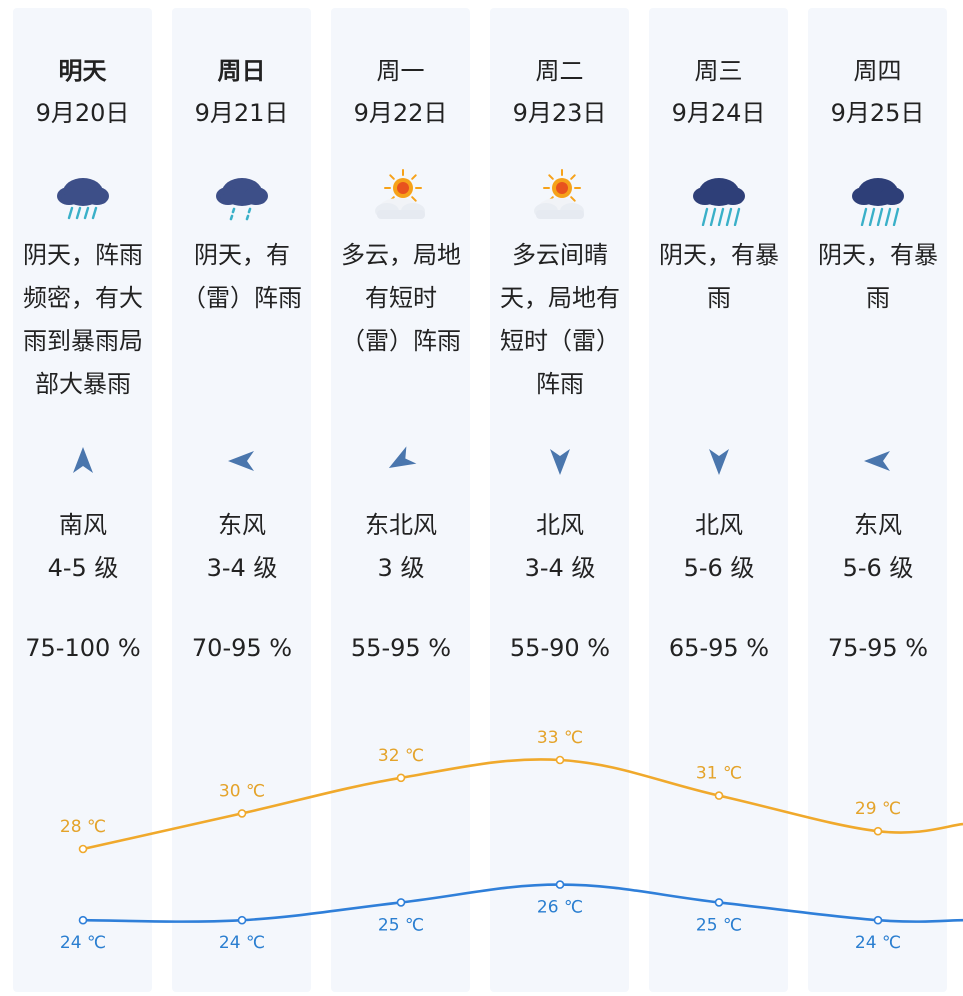 This screenshot has width=963, height=996. I want to click on description-line: 多云间晴, so click(560, 255).